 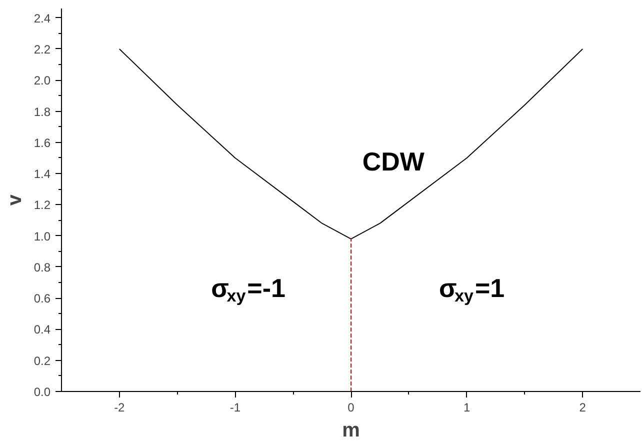 What do you see at coordinates (351, 431) in the screenshot?
I see `x-axis-title: m` at bounding box center [351, 431].